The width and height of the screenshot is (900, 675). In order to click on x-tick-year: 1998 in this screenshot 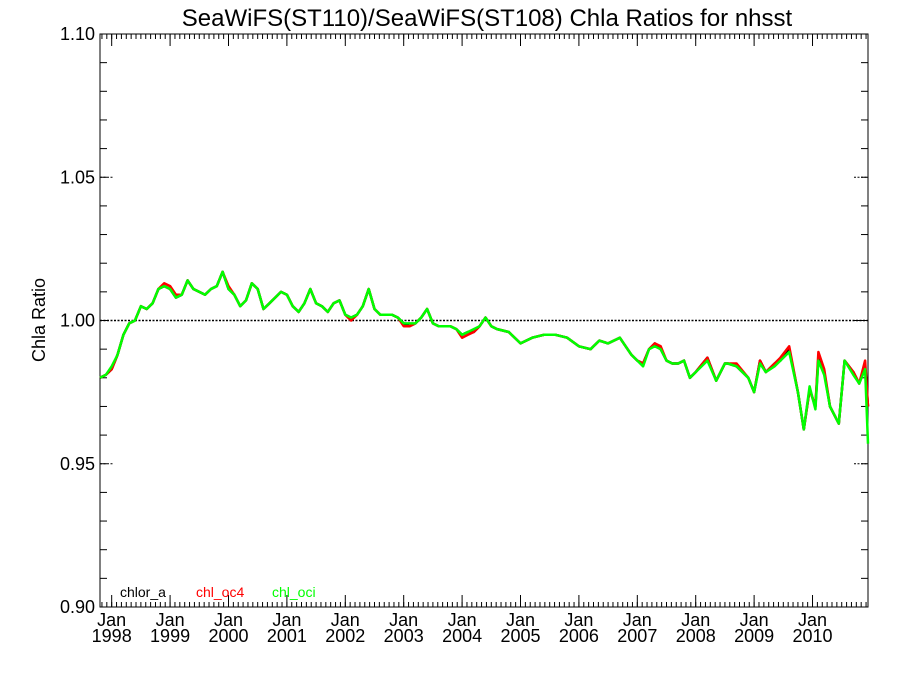, I will do `click(112, 636)`.